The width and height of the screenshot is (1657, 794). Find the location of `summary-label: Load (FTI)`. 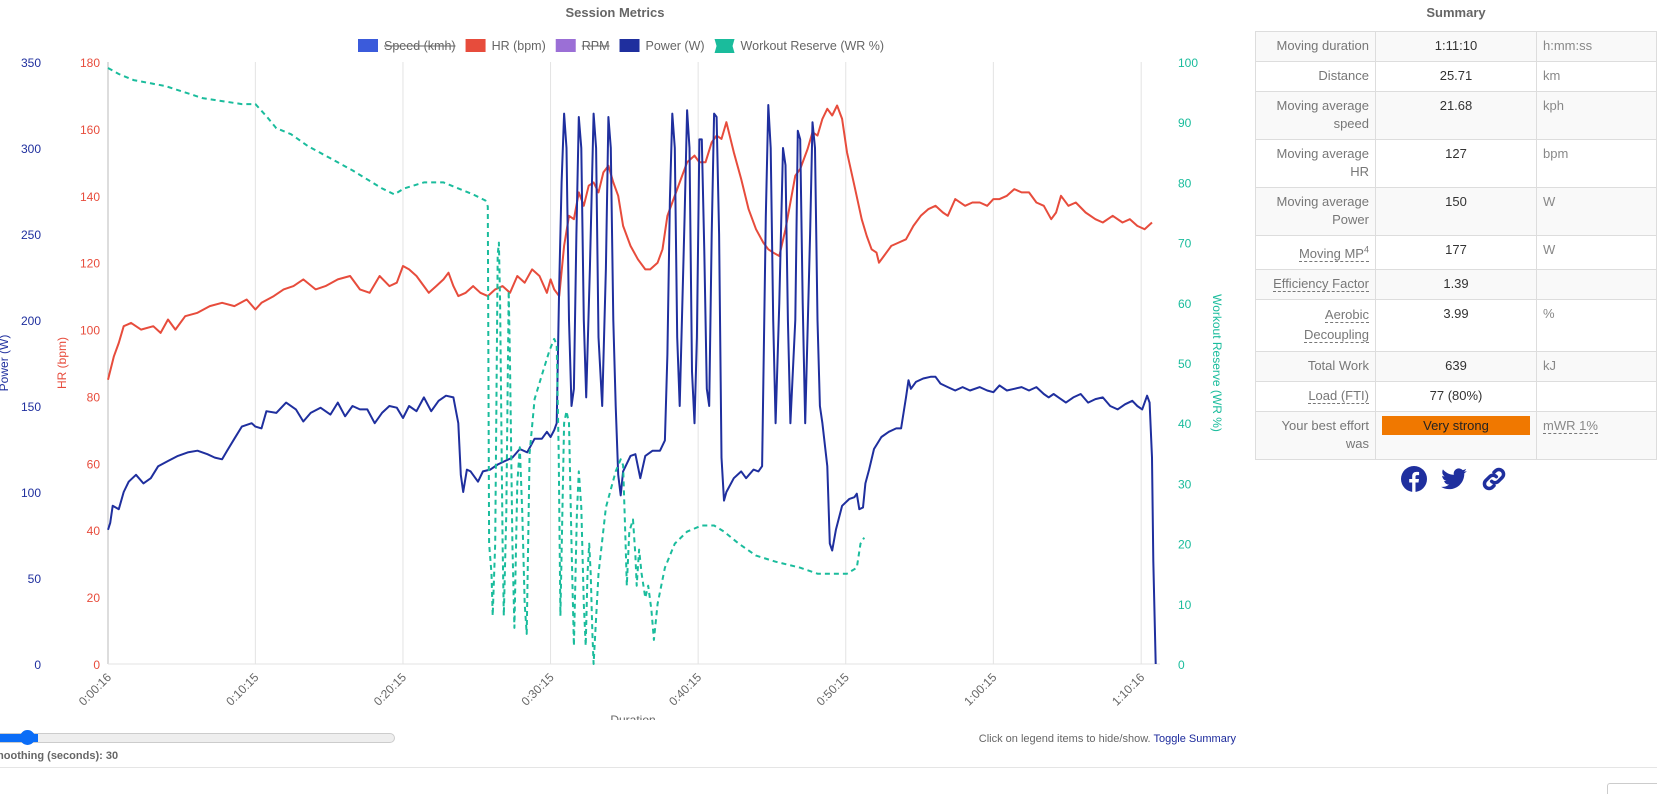

summary-label: Load (FTI) is located at coordinates (1315, 397).